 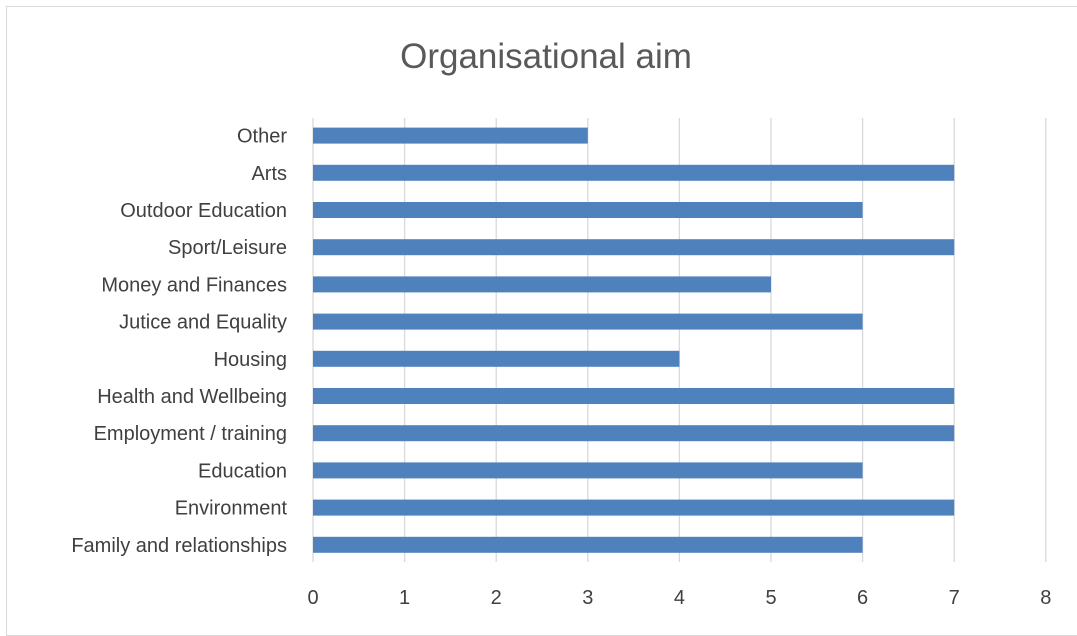 What do you see at coordinates (203, 211) in the screenshot?
I see `category-label: Outdoor Education` at bounding box center [203, 211].